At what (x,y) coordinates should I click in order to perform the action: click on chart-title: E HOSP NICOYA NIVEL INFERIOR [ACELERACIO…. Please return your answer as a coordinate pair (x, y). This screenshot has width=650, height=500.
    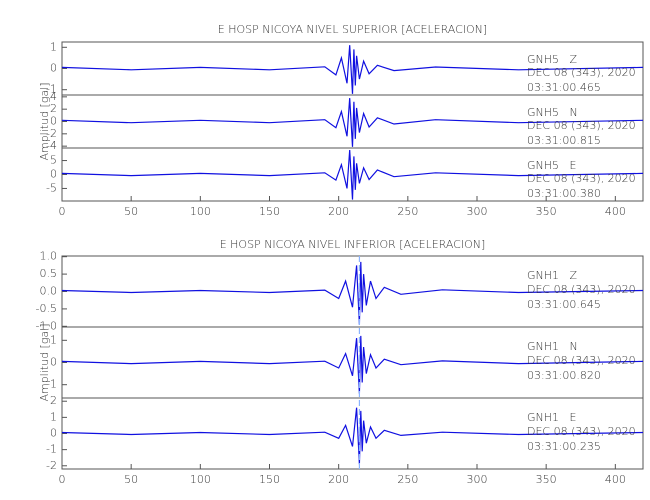
    Looking at the image, I should click on (353, 244).